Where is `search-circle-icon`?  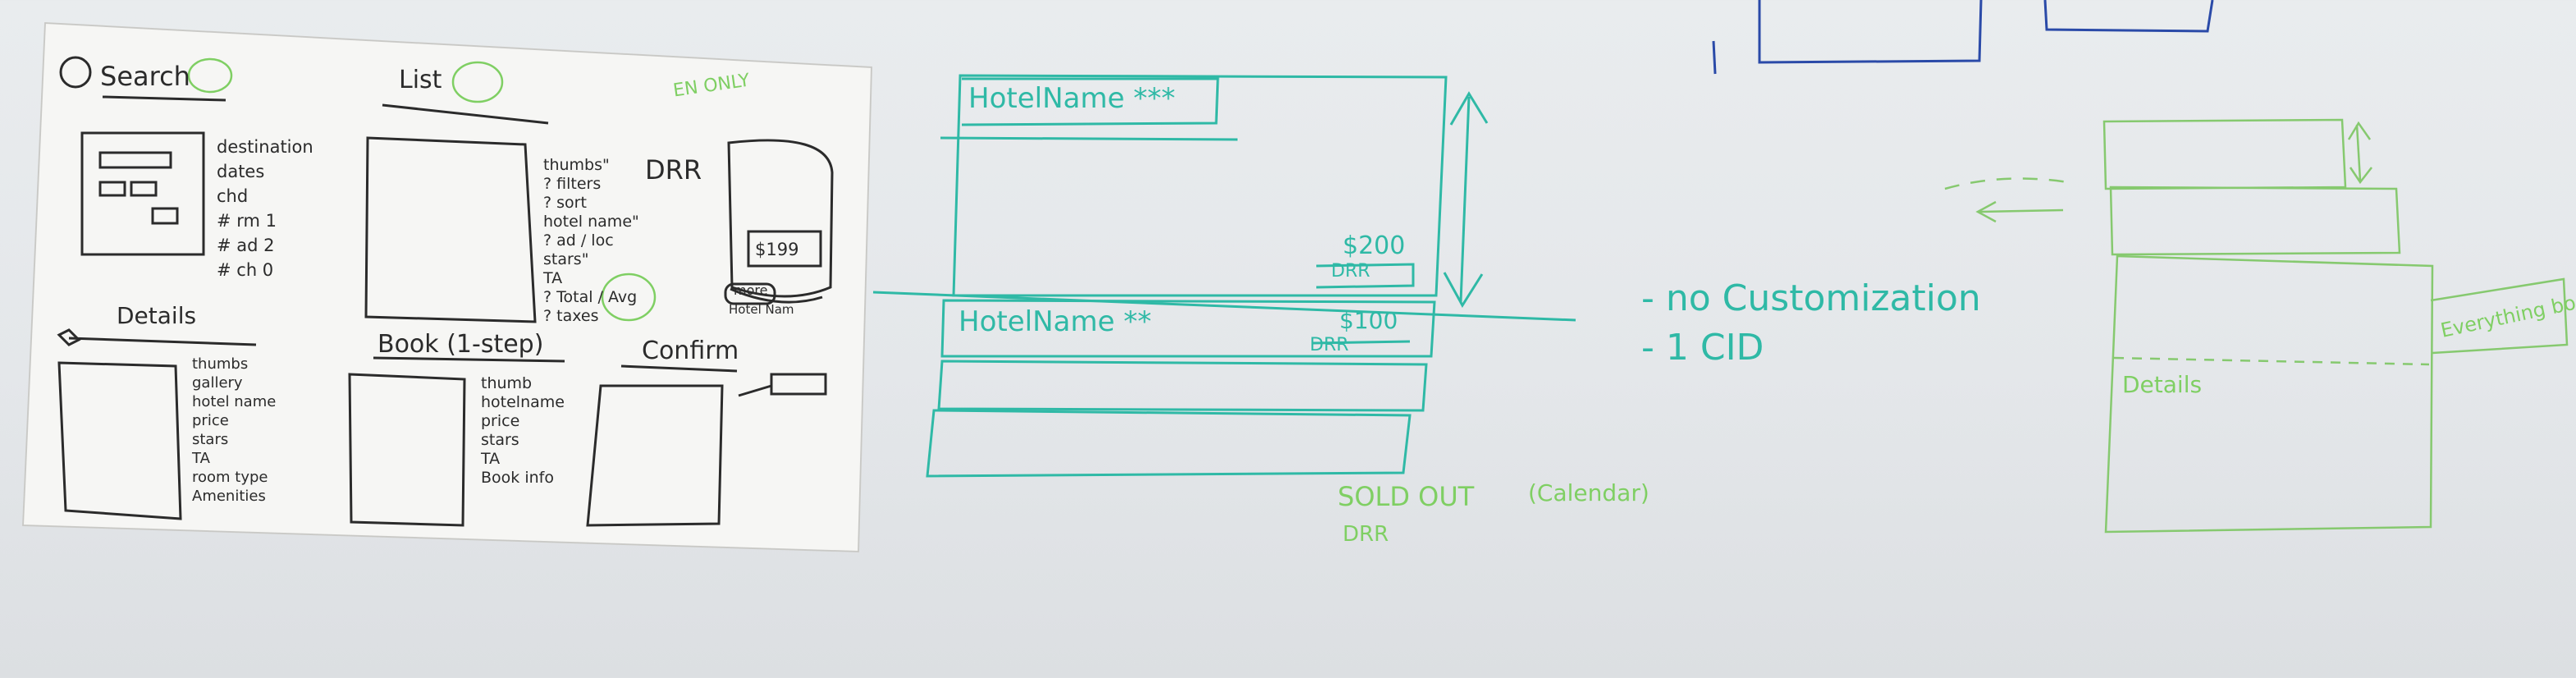
search-circle-icon is located at coordinates (75, 72).